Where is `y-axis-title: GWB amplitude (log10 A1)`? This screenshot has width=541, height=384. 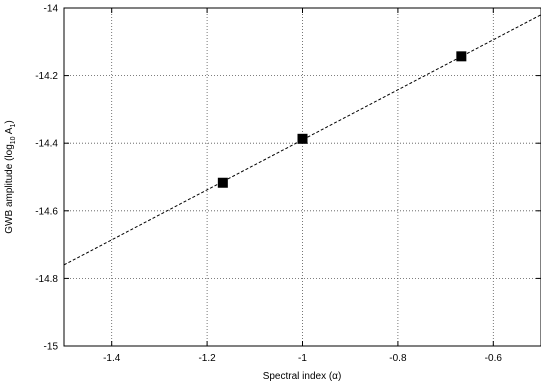 y-axis-title: GWB amplitude (log10 A1) is located at coordinates (10, 176).